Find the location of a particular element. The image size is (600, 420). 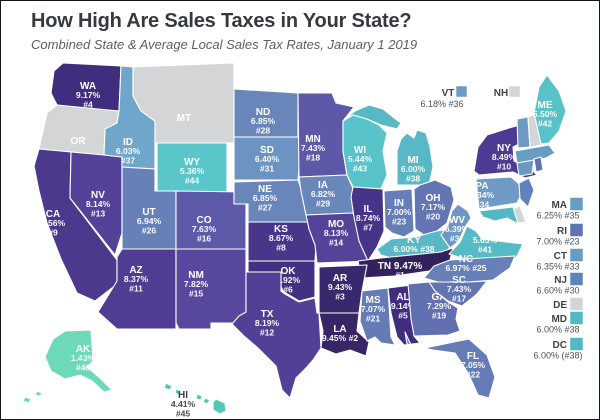

state-az-label: 8.37% is located at coordinates (136, 279).